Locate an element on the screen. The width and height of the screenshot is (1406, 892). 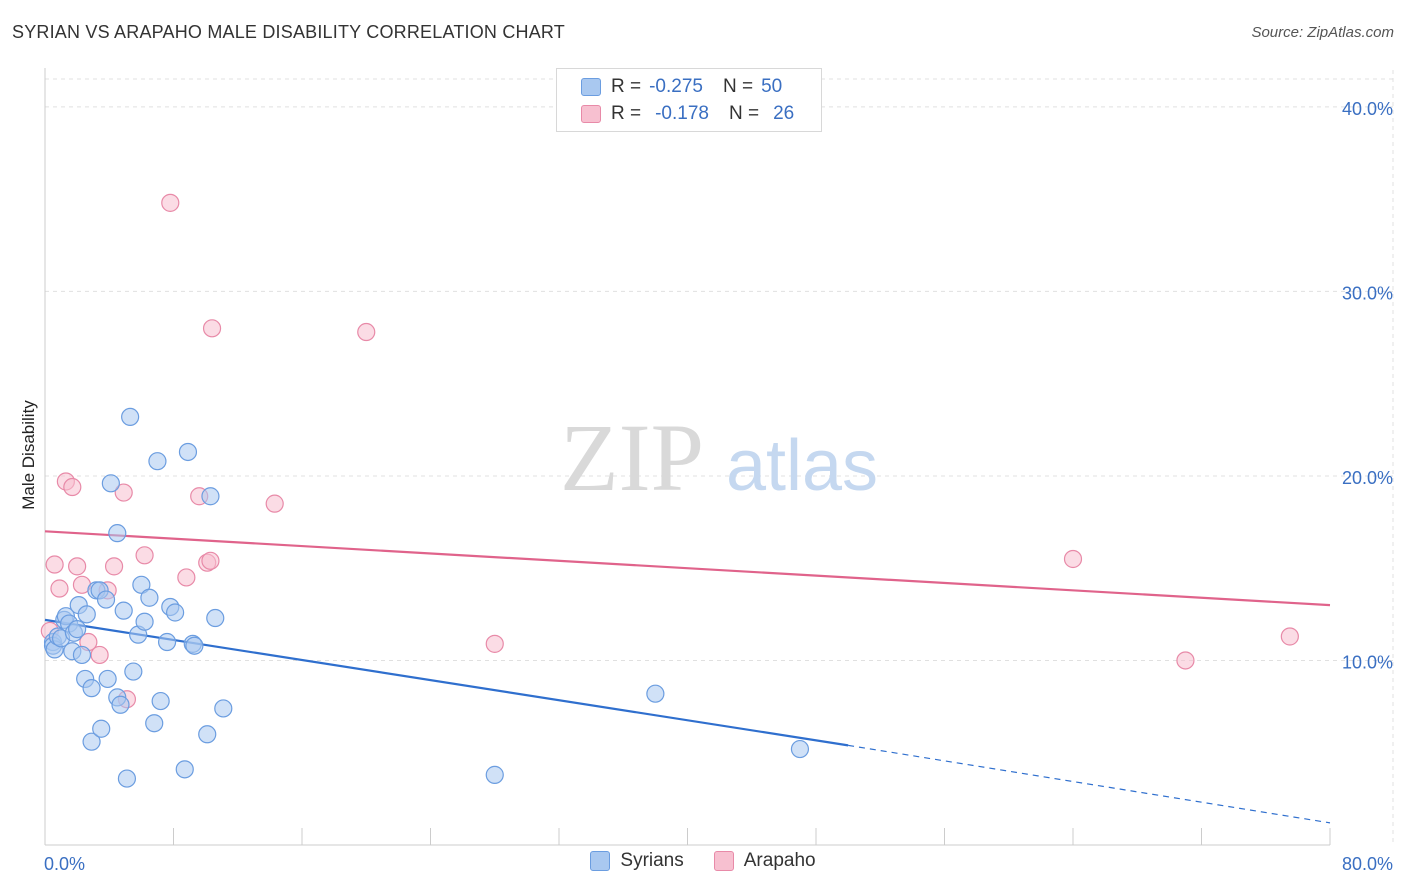
legend-item-syrians: Syrians is located at coordinates (637, 861).